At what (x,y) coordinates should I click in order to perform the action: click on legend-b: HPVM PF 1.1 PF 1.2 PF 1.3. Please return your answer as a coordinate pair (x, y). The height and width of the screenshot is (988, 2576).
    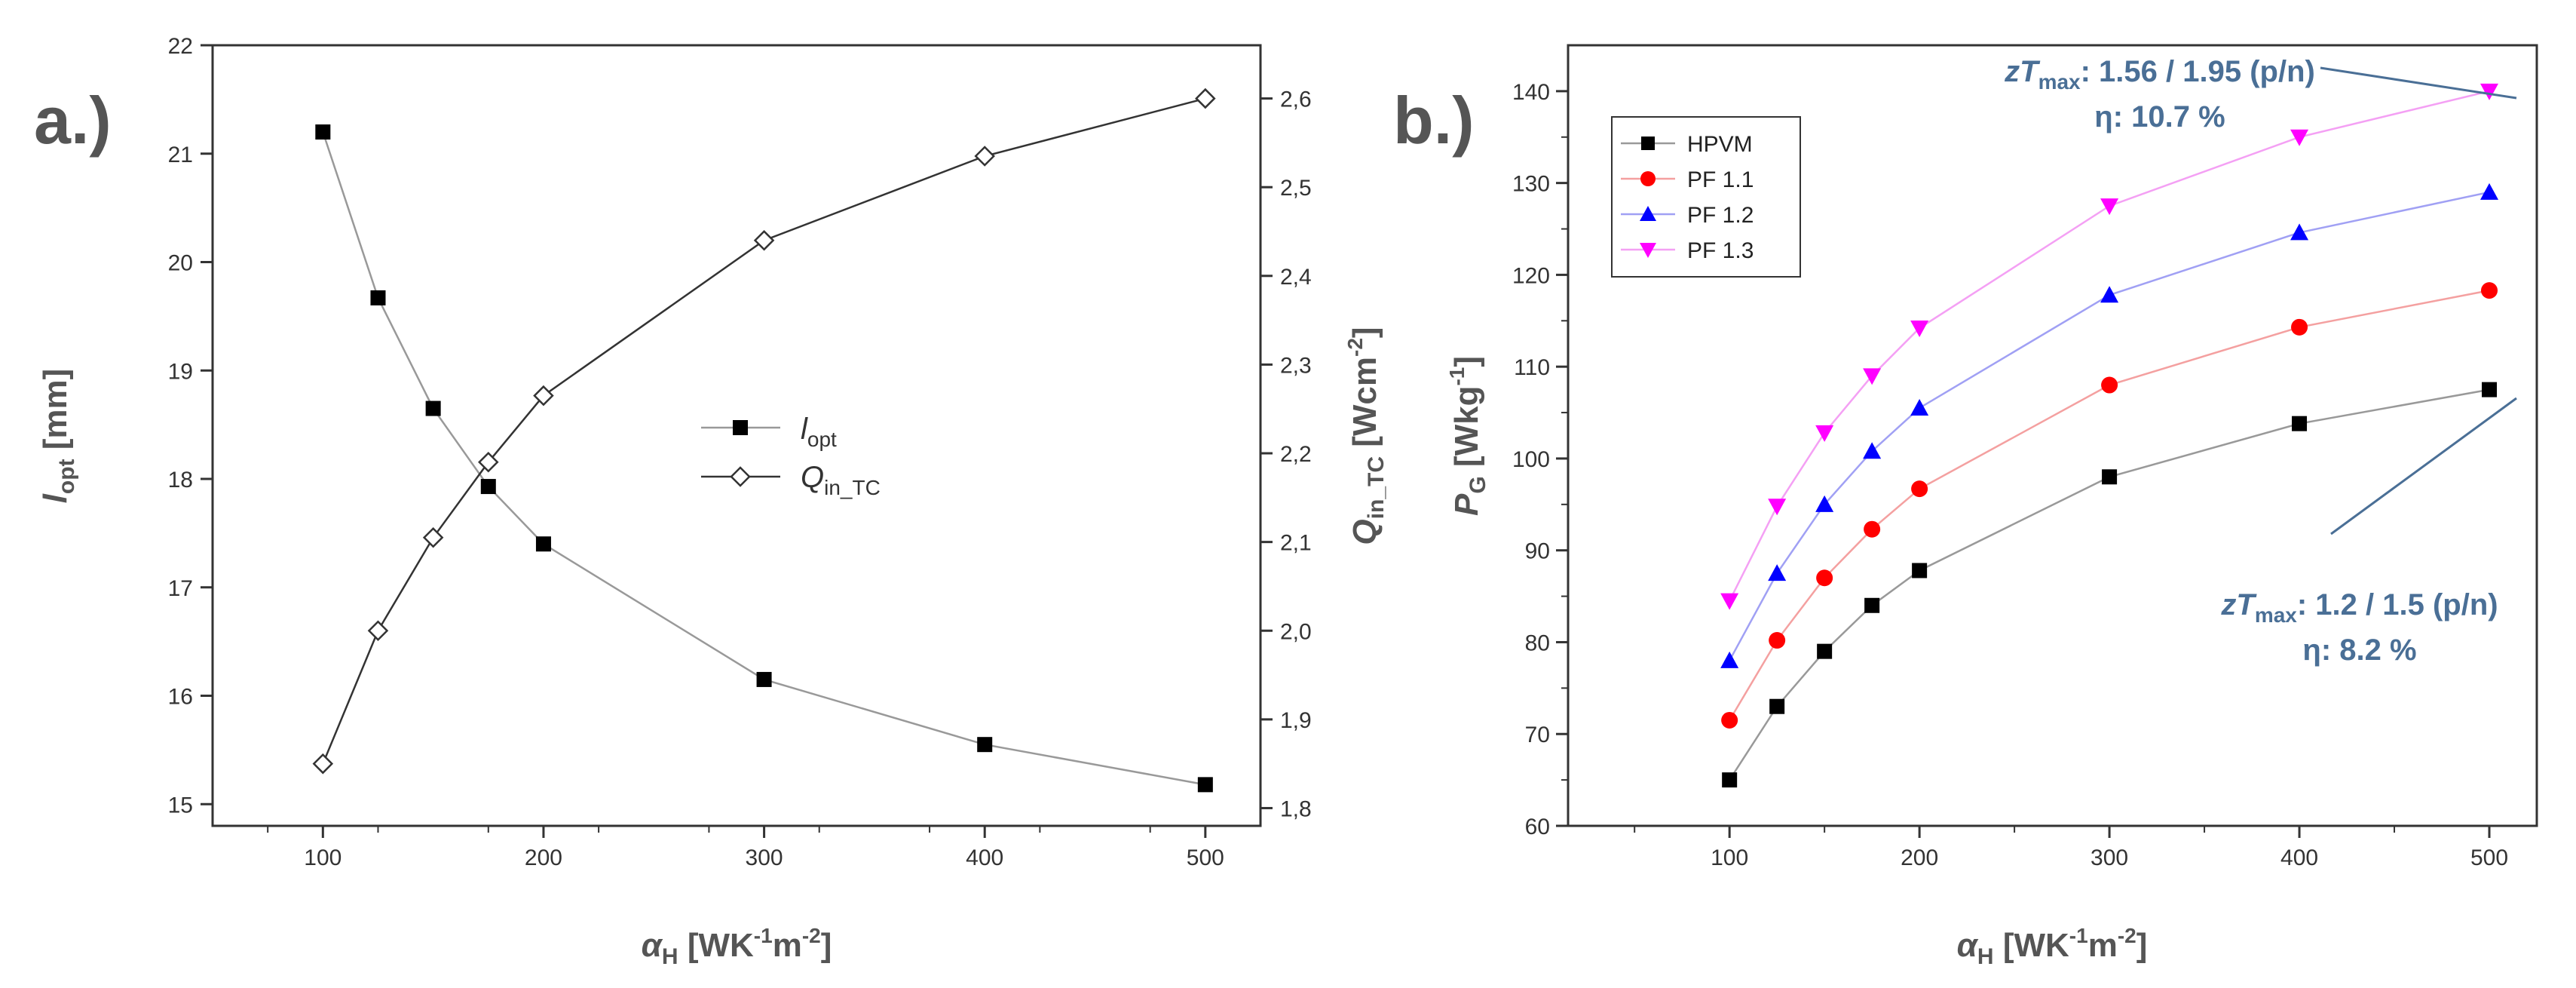
    Looking at the image, I should click on (1706, 197).